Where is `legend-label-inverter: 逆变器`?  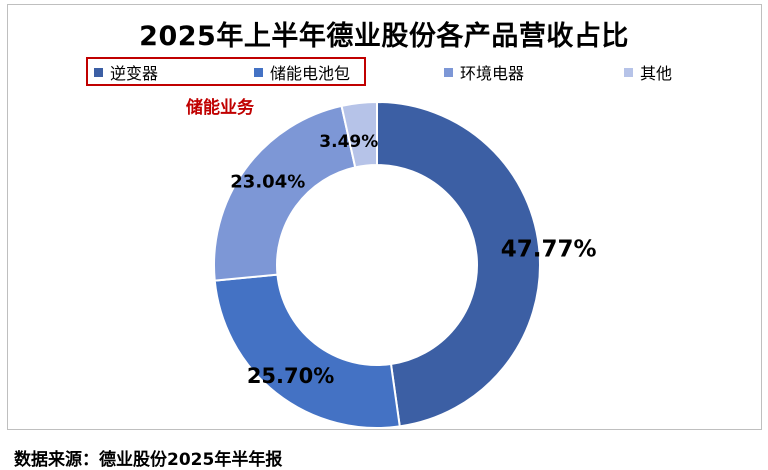
legend-label-inverter: 逆变器 is located at coordinates (134, 73).